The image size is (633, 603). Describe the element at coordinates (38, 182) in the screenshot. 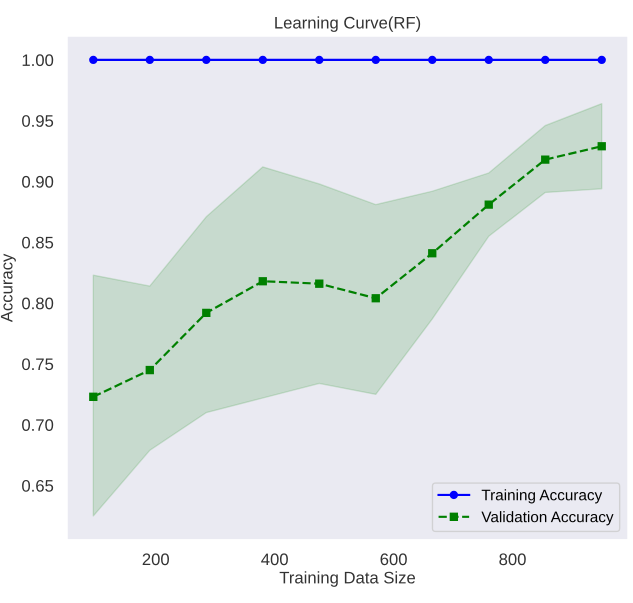

I see `y-tick-label: 0.90` at that location.